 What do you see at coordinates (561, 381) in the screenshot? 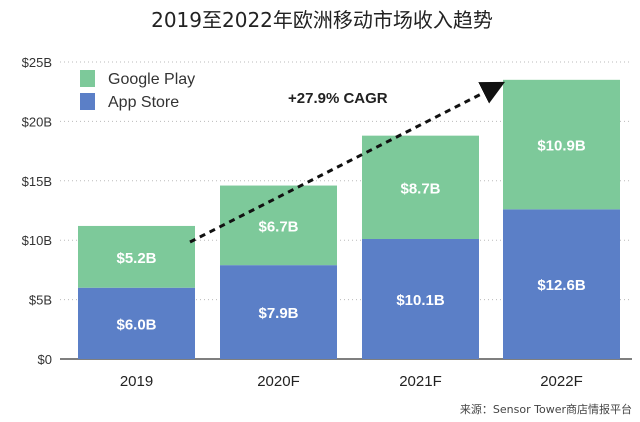
I see `x-tick-label: 2022F` at bounding box center [561, 381].